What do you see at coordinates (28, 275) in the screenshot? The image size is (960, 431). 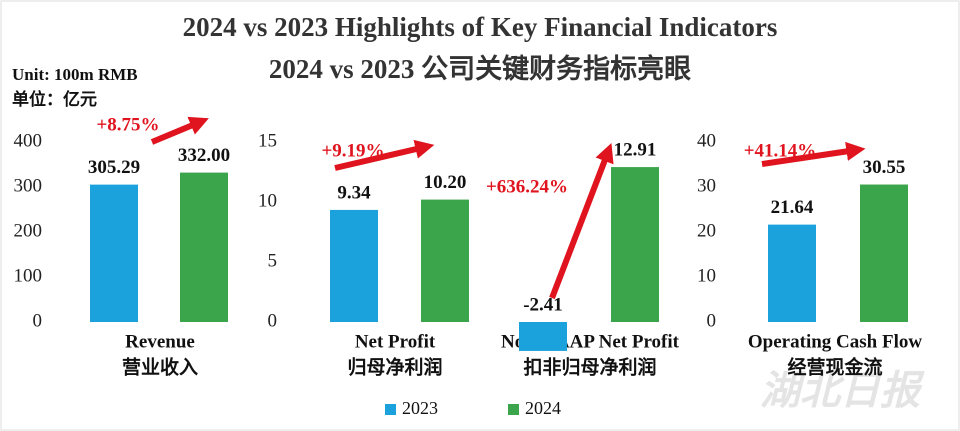 I see `y-tick-label: 100` at bounding box center [28, 275].